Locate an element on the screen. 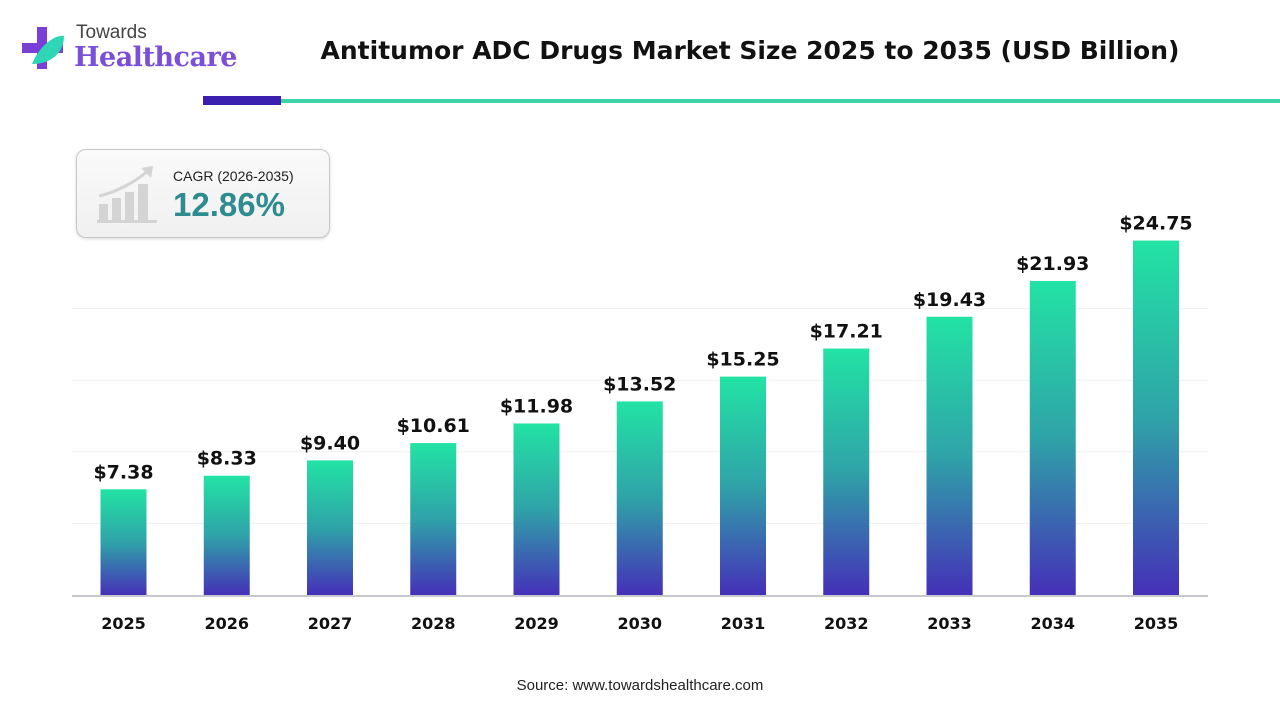  data-label: $19.43 is located at coordinates (949, 300).